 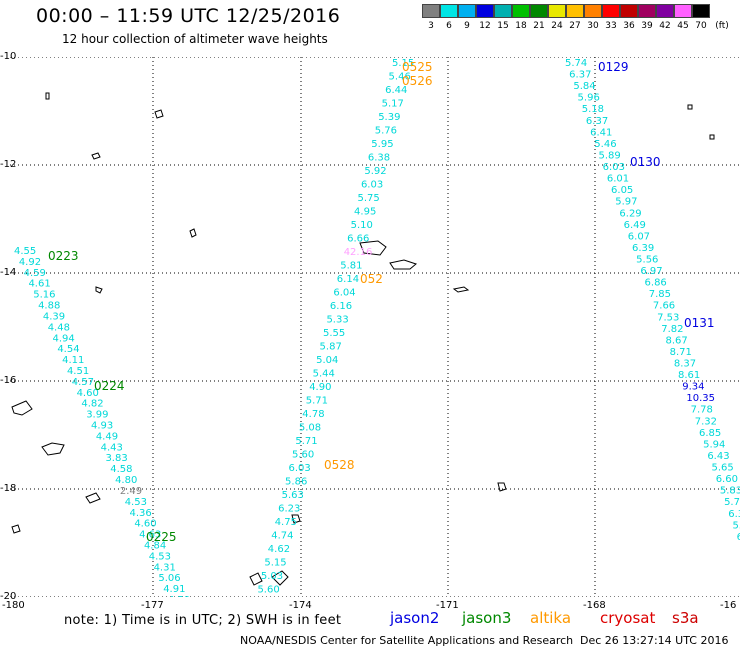 What do you see at coordinates (131, 491) in the screenshot?
I see `wave-height-value: 2.49` at bounding box center [131, 491].